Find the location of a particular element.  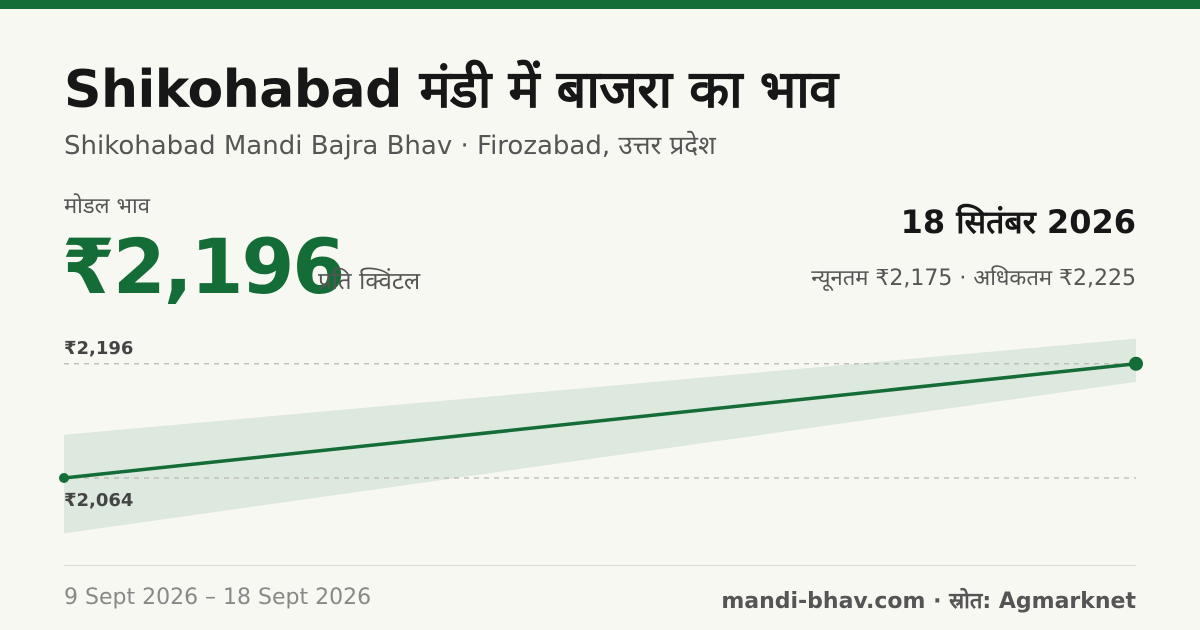

modal-price-value: ₹2,196 is located at coordinates (203, 266).